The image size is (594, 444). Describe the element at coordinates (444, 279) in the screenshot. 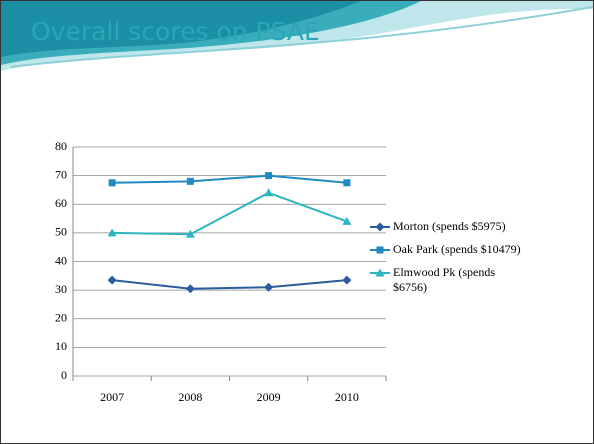

I see `legend-label: Elmwood Pk (spends $6756)` at that location.